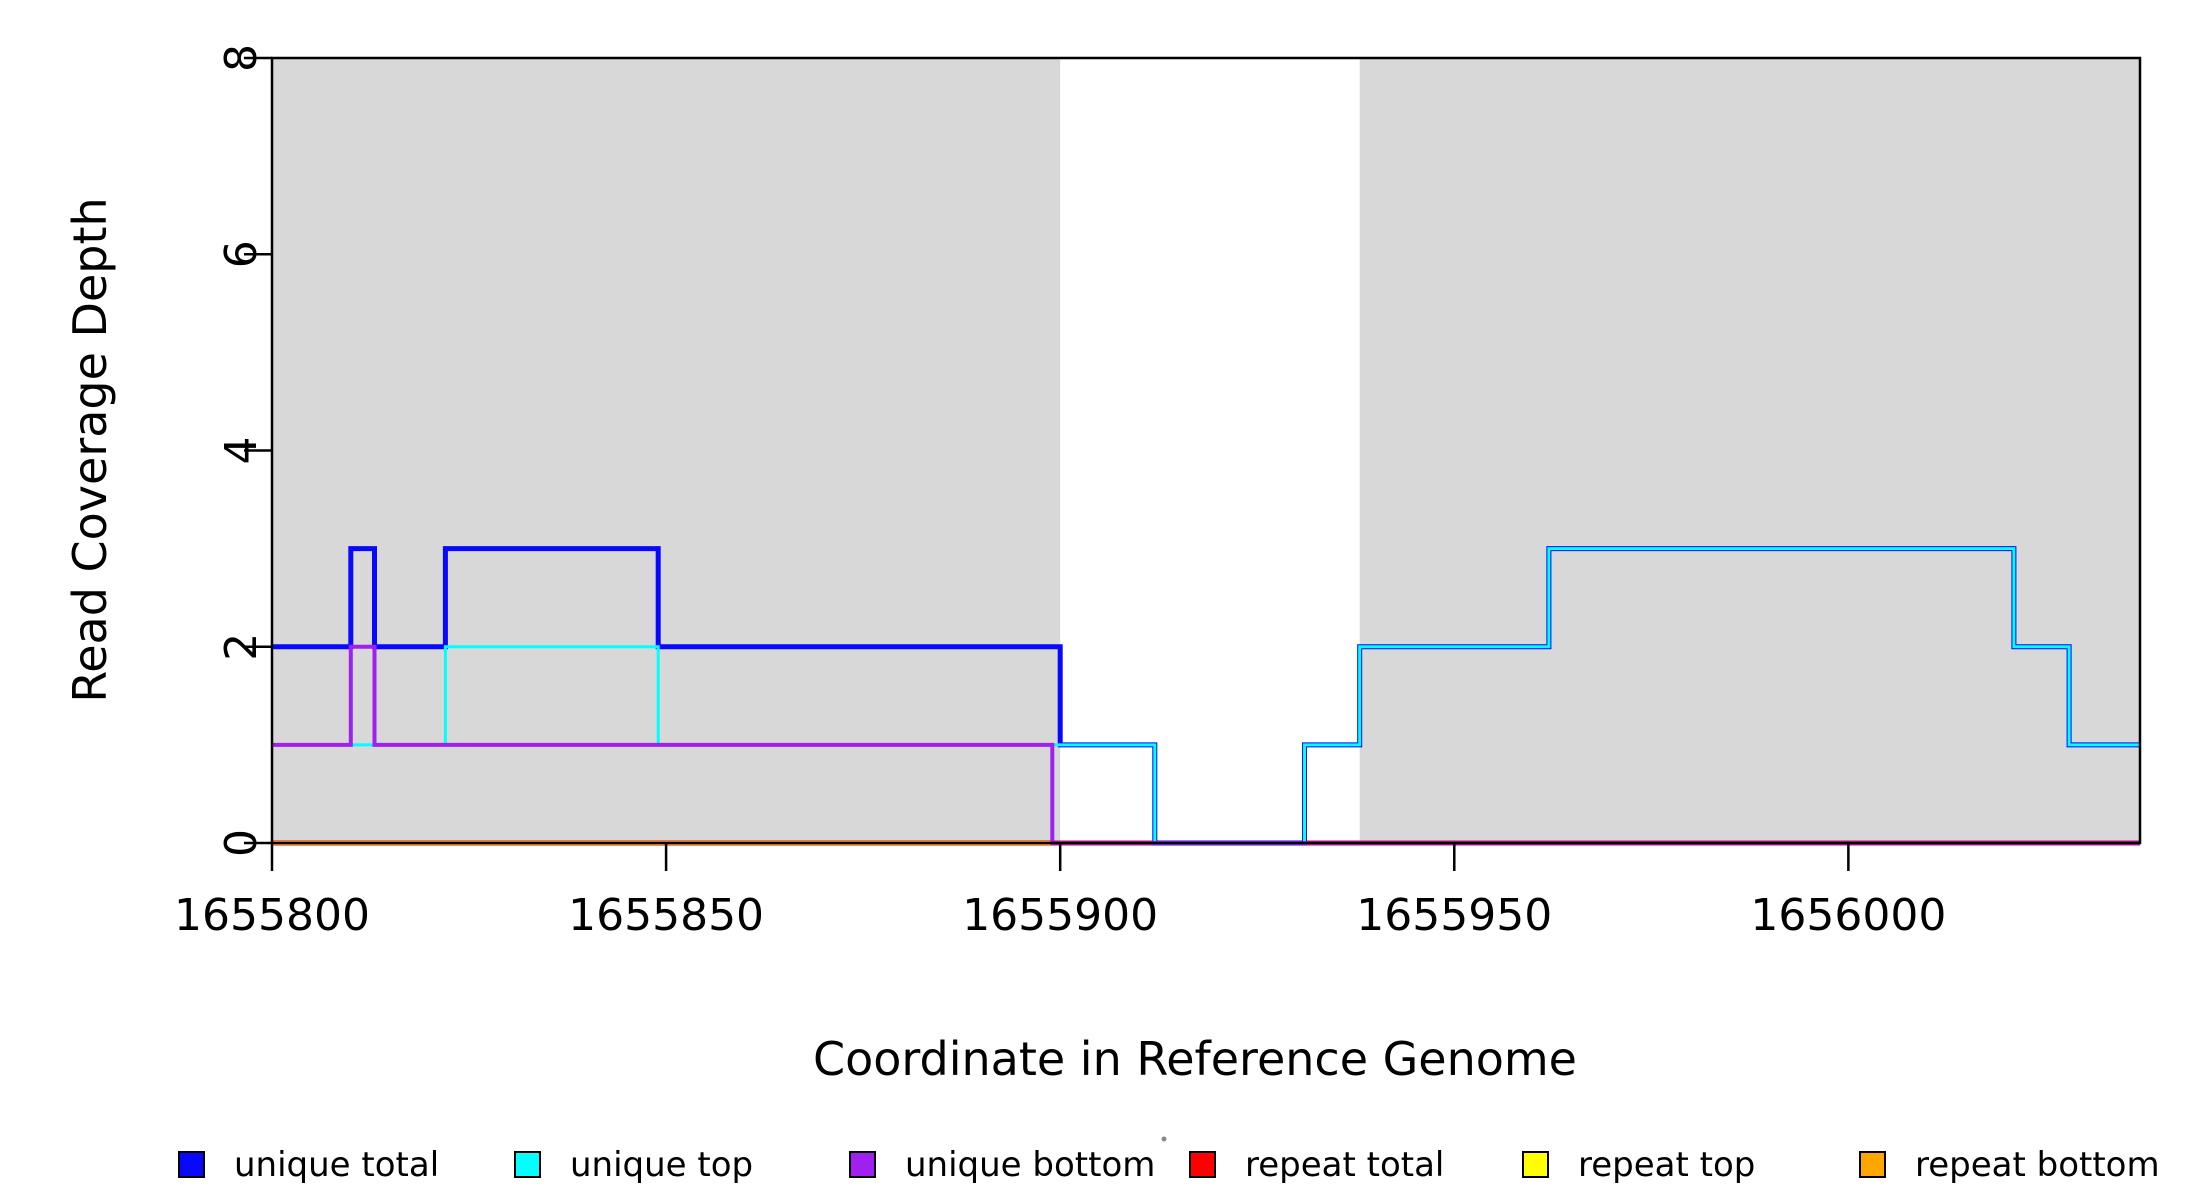  I want to click on x-tick-label: 1655800, so click(272, 915).